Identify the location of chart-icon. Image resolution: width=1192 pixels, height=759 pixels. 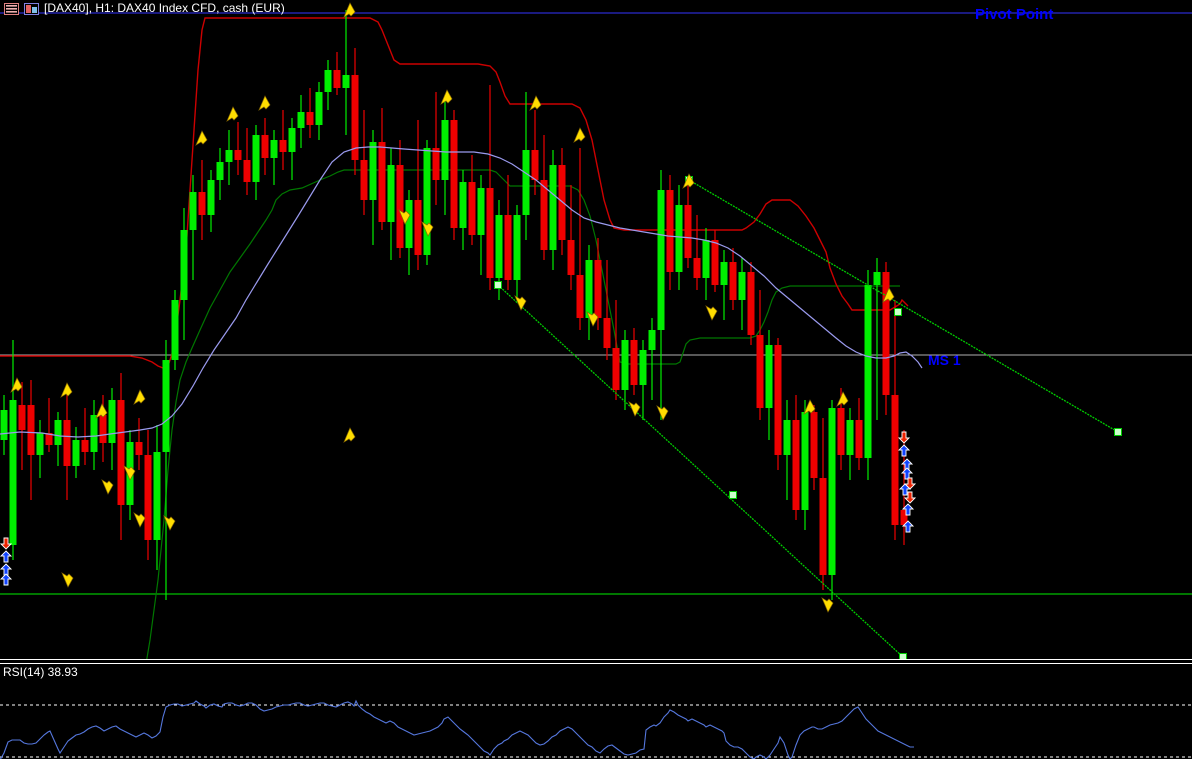
(31, 9).